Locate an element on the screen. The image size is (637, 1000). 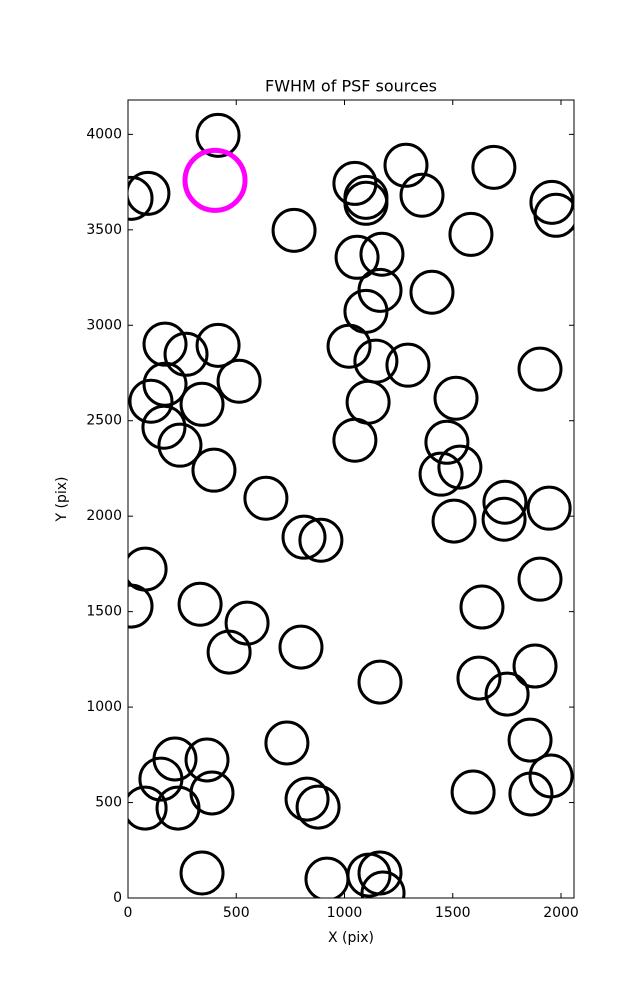
y-tick-label: 3500 is located at coordinates (104, 230).